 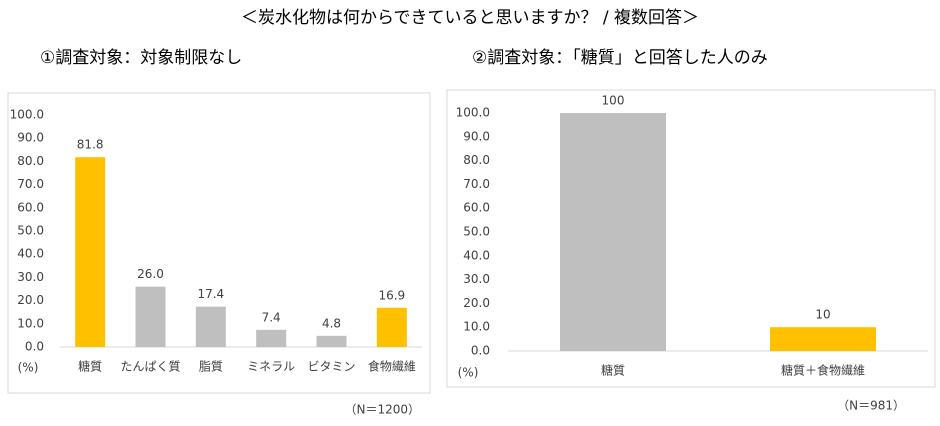 I want to click on x-tick-label: 脂質, so click(x=211, y=366).